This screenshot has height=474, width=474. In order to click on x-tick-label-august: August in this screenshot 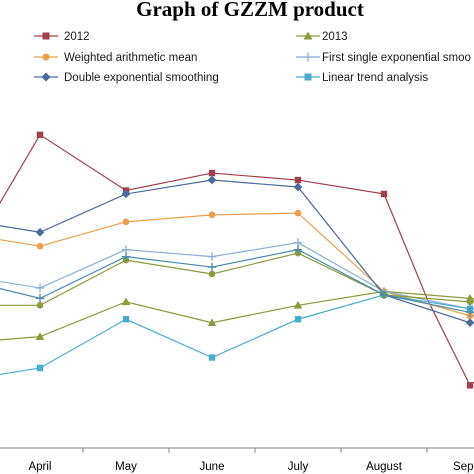, I will do `click(384, 467)`.